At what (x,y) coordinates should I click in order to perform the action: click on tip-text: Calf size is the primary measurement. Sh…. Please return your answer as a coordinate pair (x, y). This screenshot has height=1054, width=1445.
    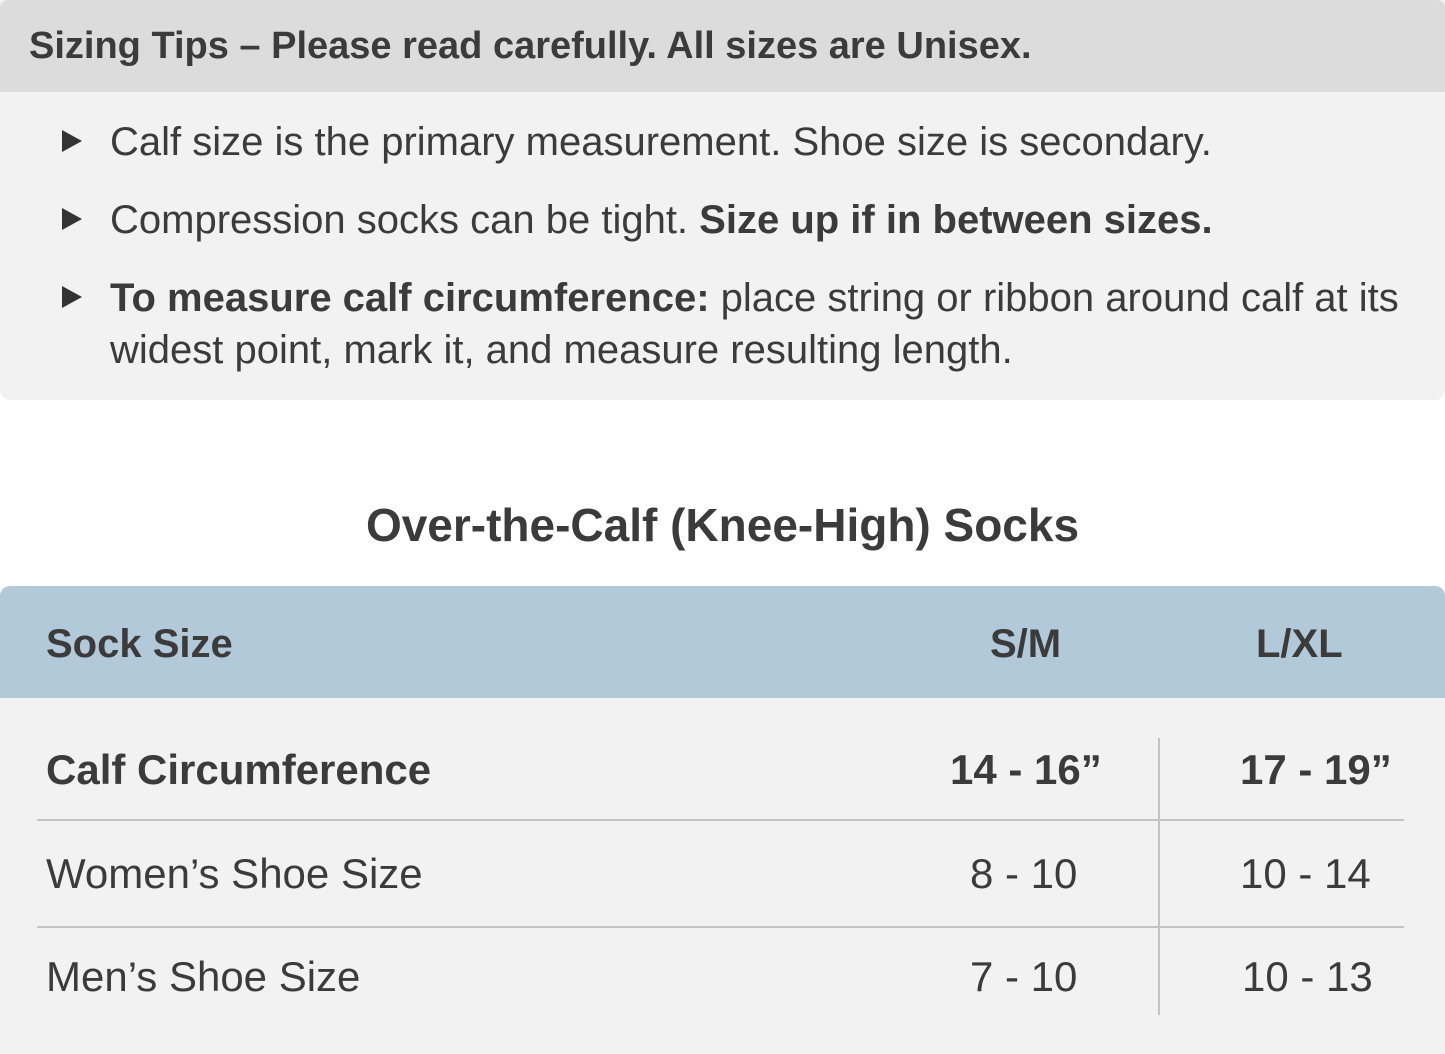
    Looking at the image, I should click on (661, 142).